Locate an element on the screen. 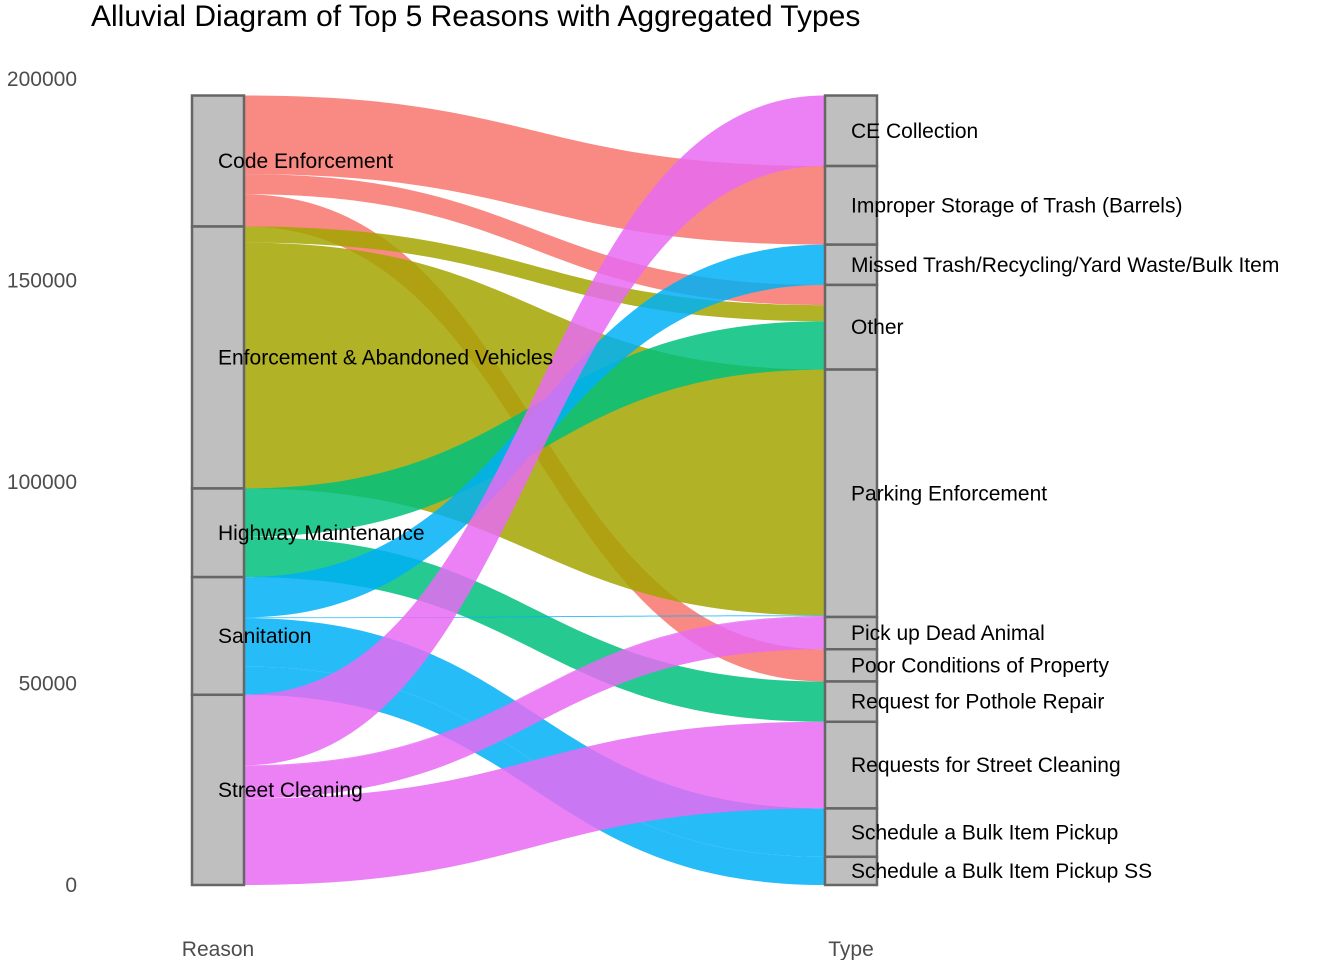 Image resolution: width=1344 pixels, height=960 pixels. flow-street-cleaning-to-requests-for-street-cleaning is located at coordinates (534, 803).